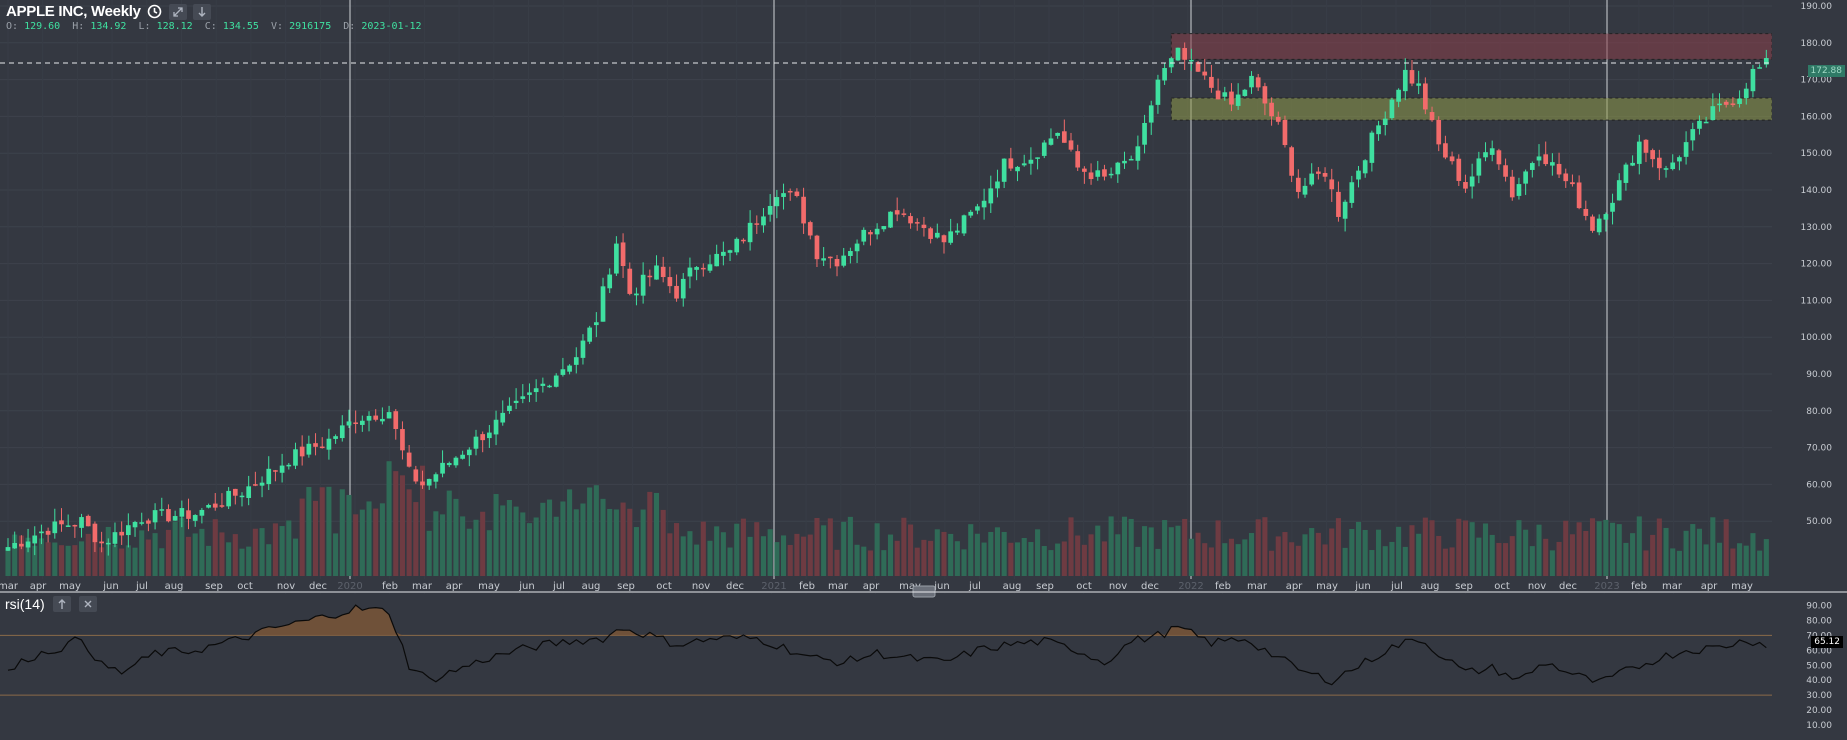 This screenshot has height=740, width=1847. Describe the element at coordinates (887, 645) in the screenshot. I see `rsi-line` at that location.